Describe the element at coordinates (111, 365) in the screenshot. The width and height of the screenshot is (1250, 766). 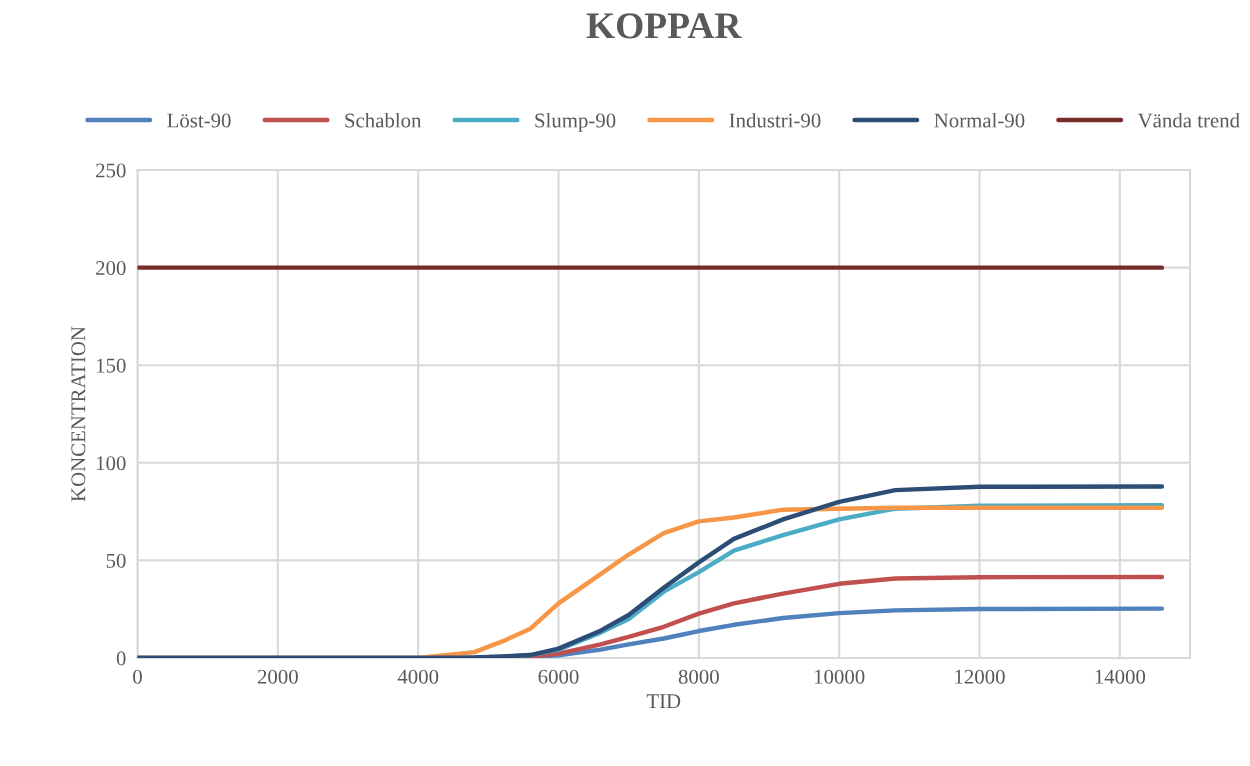
I see `y-tick-label: 150` at that location.